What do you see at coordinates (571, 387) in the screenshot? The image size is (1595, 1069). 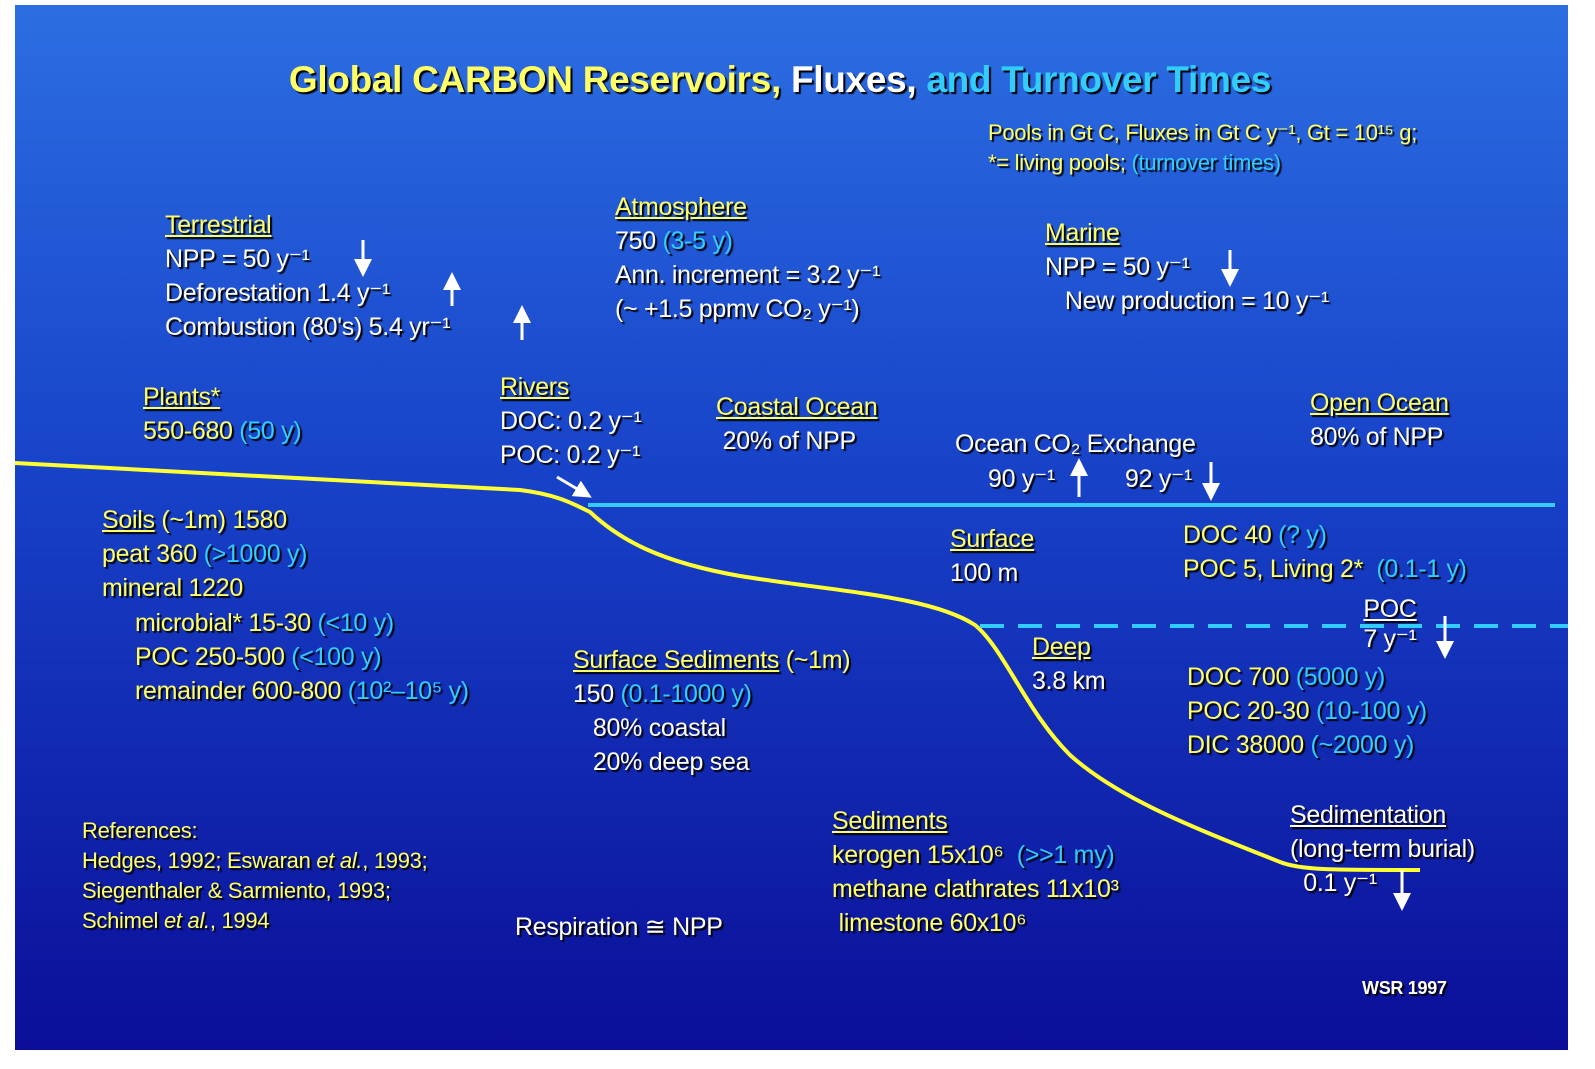 I see `text-line: Rivers` at bounding box center [571, 387].